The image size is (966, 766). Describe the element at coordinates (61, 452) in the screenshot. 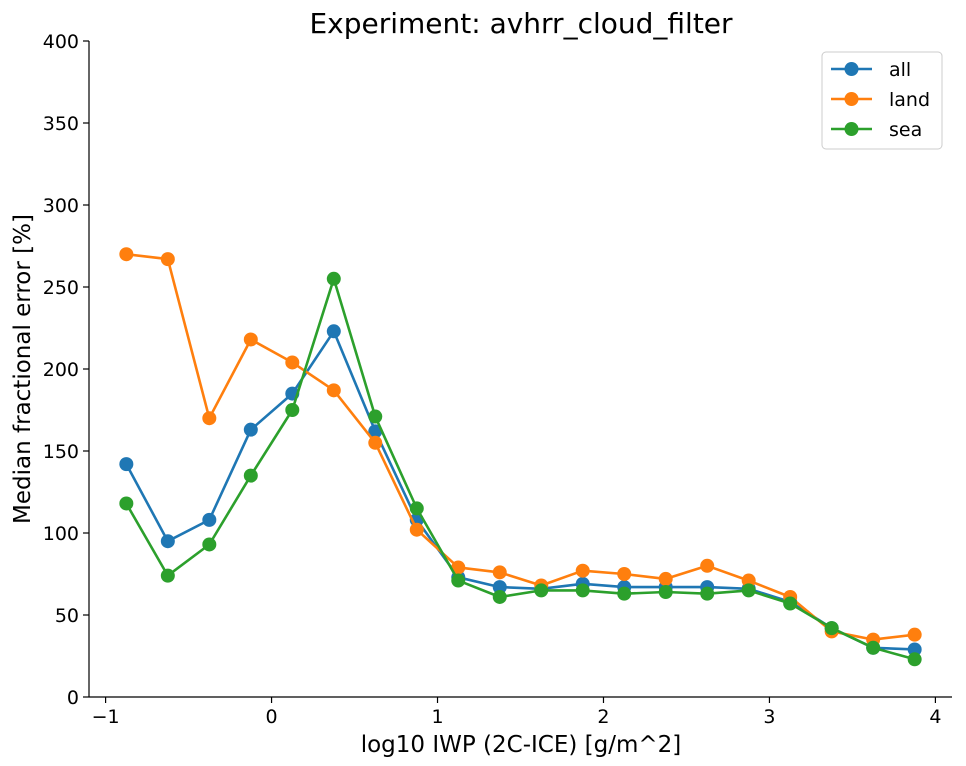

I see `y-tick-label: 150` at that location.